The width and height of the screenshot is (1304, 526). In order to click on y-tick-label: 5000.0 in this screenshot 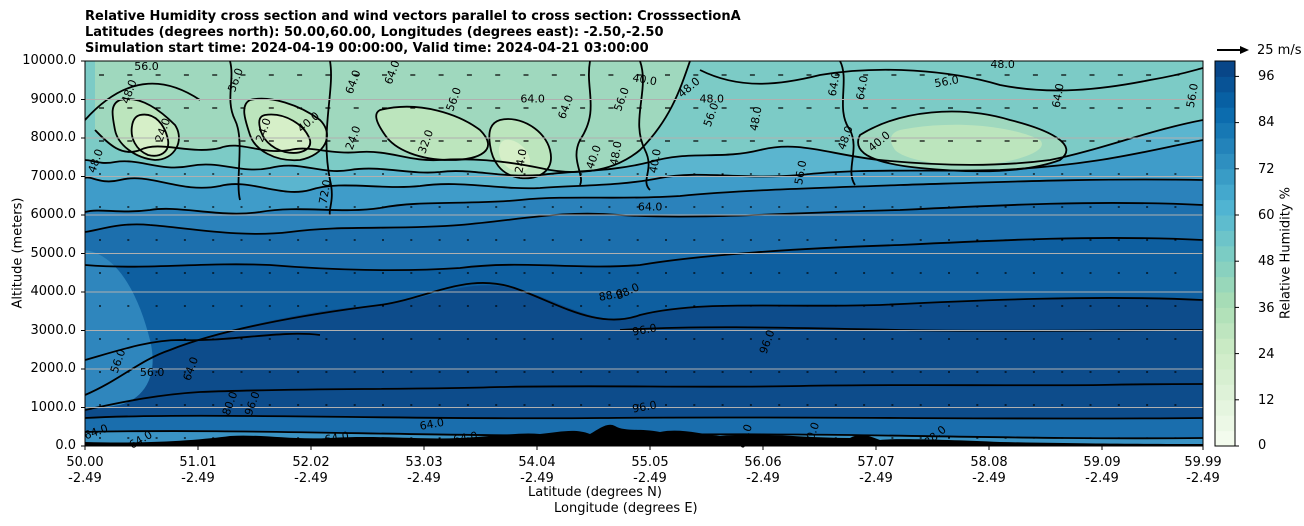, I will do `click(53, 253)`.